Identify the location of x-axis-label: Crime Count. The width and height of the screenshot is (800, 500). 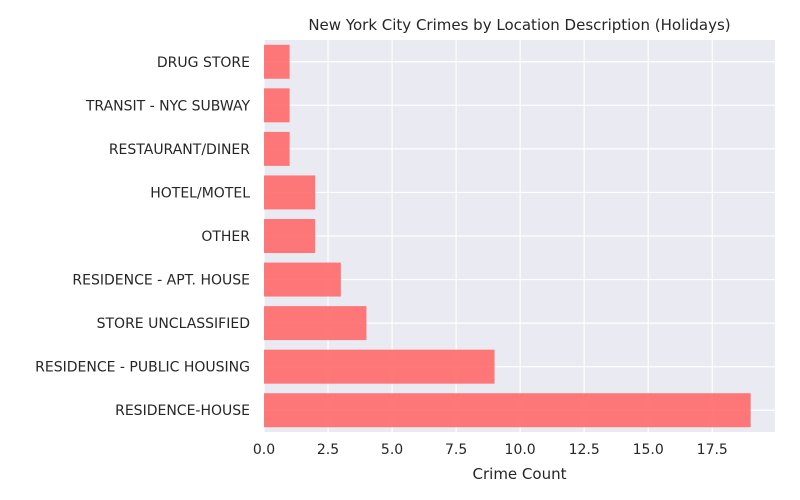
(520, 474).